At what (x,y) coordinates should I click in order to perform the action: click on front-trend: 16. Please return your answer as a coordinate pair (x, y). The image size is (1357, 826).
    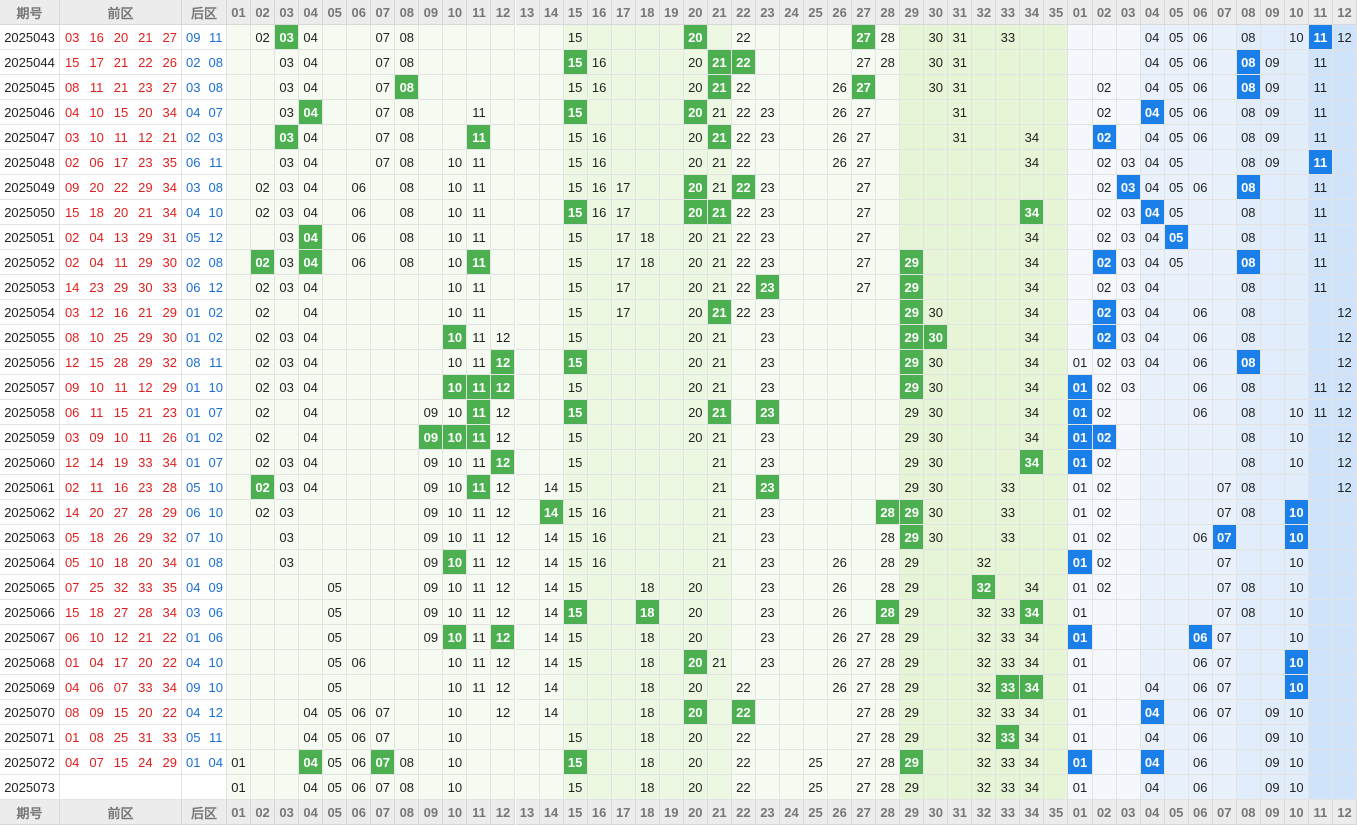
    Looking at the image, I should click on (599, 162).